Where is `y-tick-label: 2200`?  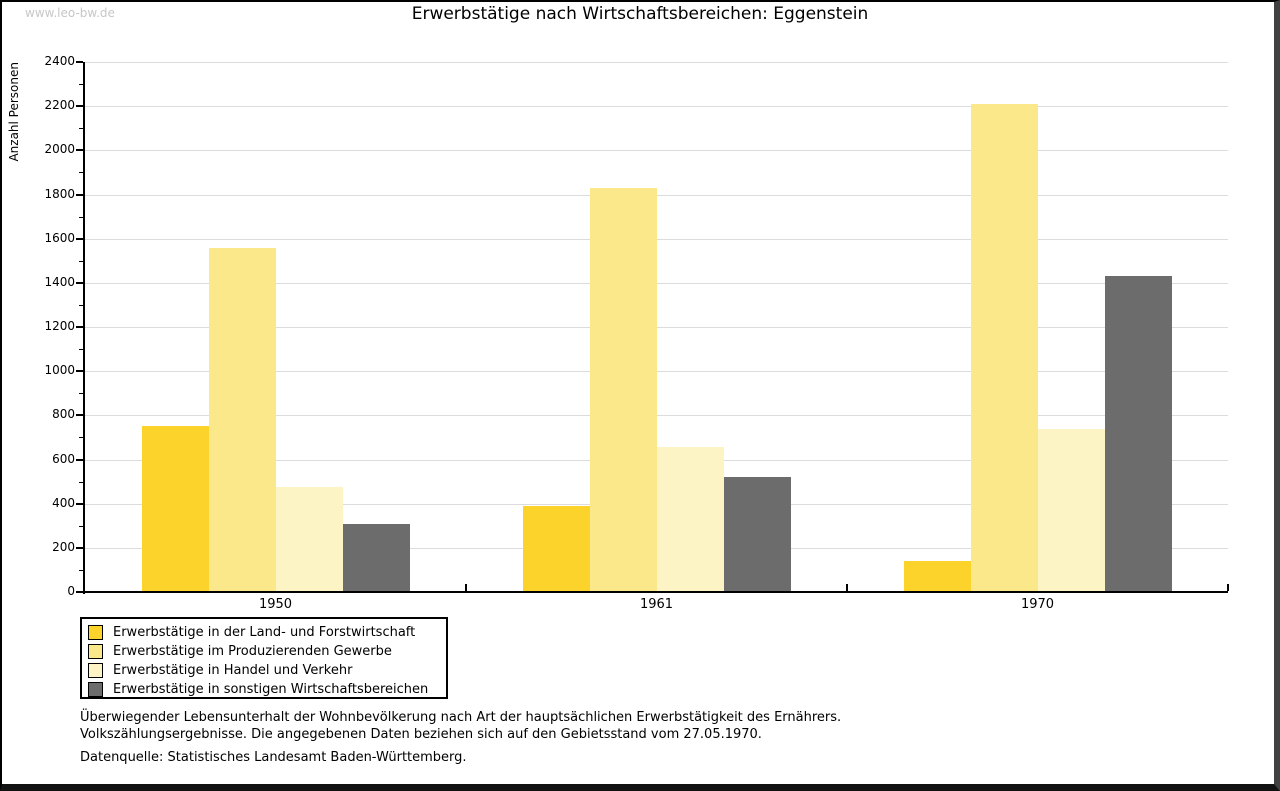
y-tick-label: 2200 is located at coordinates (59, 105).